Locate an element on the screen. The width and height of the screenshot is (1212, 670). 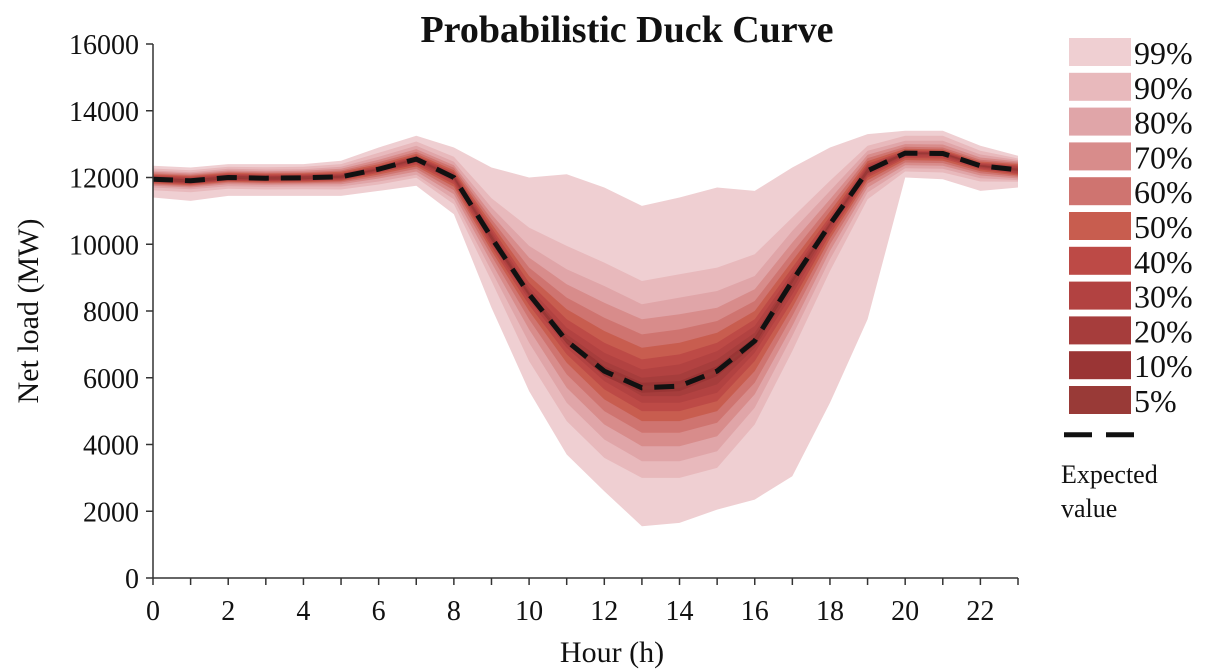
legend-label: 30% is located at coordinates (1163, 297).